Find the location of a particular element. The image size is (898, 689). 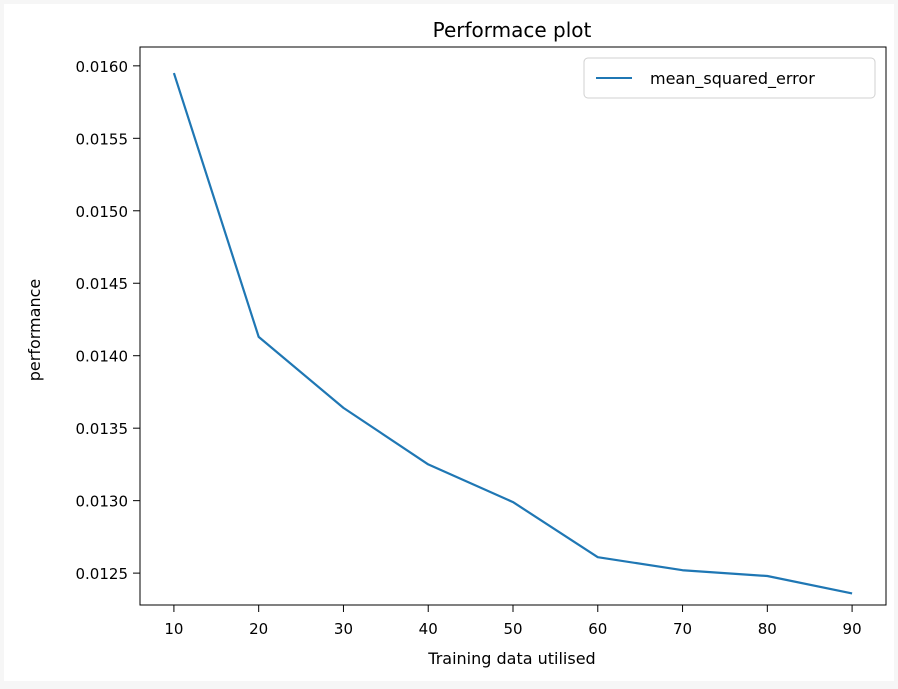

x-tick-label: 60 is located at coordinates (597, 629).